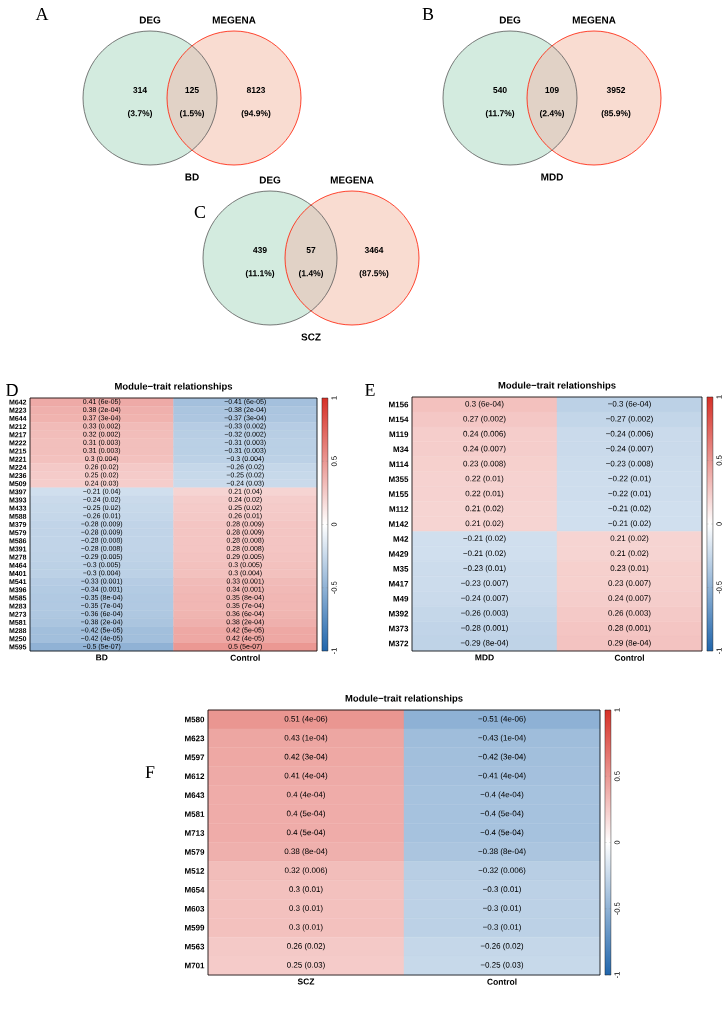  I want to click on data-label: 540, so click(500, 90).